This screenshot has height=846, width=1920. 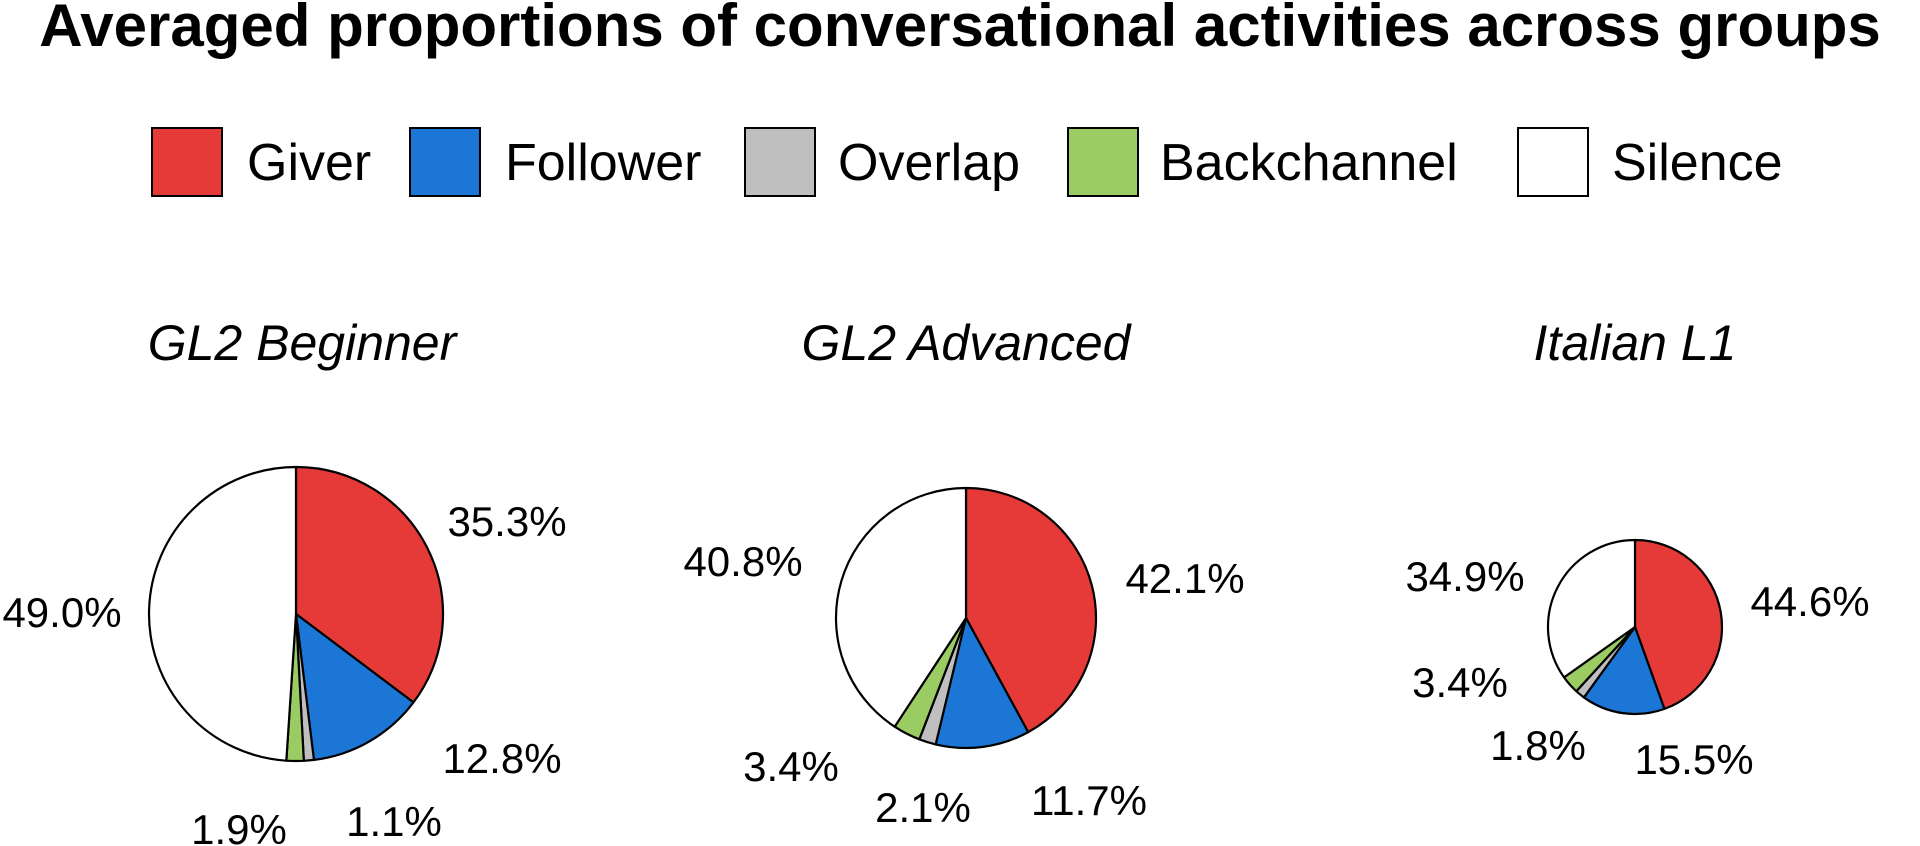 I want to click on legend: Giver Follower Overlap Backchannel Silence, so click(x=967, y=162).